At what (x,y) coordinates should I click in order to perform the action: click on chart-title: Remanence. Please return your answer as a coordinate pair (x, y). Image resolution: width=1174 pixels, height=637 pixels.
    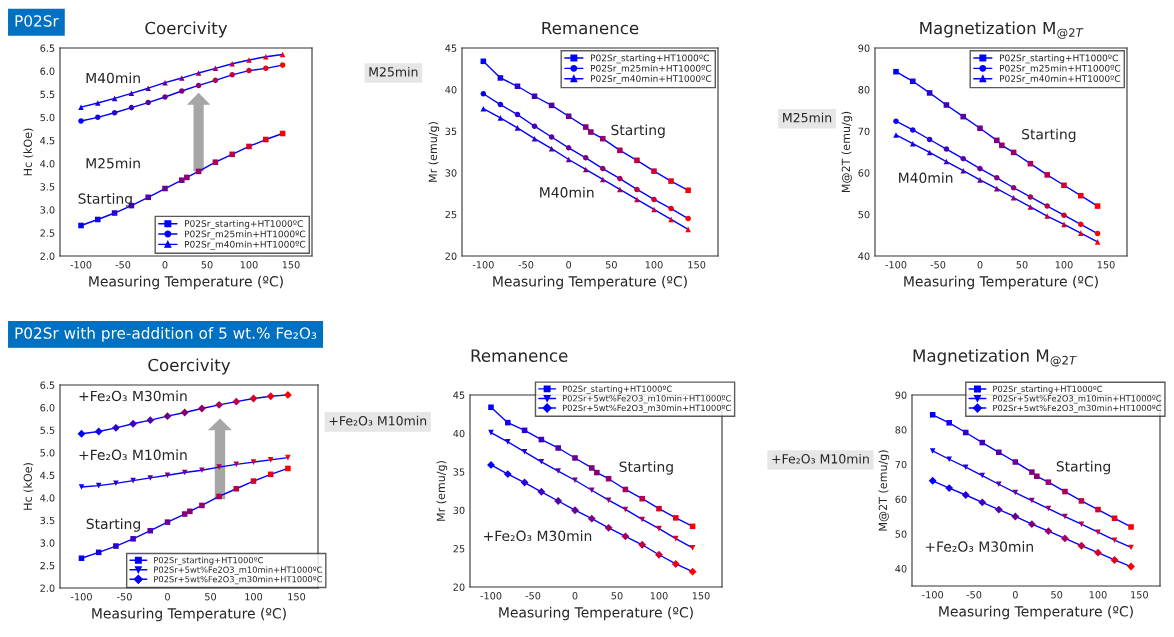
    Looking at the image, I should click on (590, 28).